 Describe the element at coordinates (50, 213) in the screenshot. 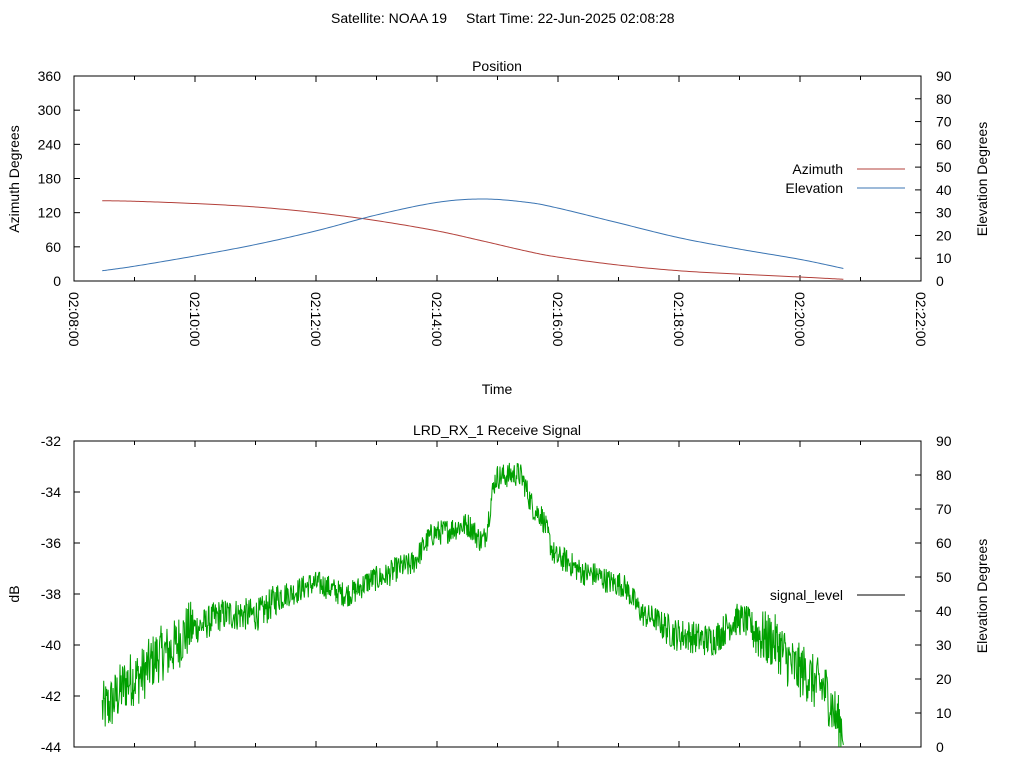

I see `position-left-tick-label: 120` at that location.